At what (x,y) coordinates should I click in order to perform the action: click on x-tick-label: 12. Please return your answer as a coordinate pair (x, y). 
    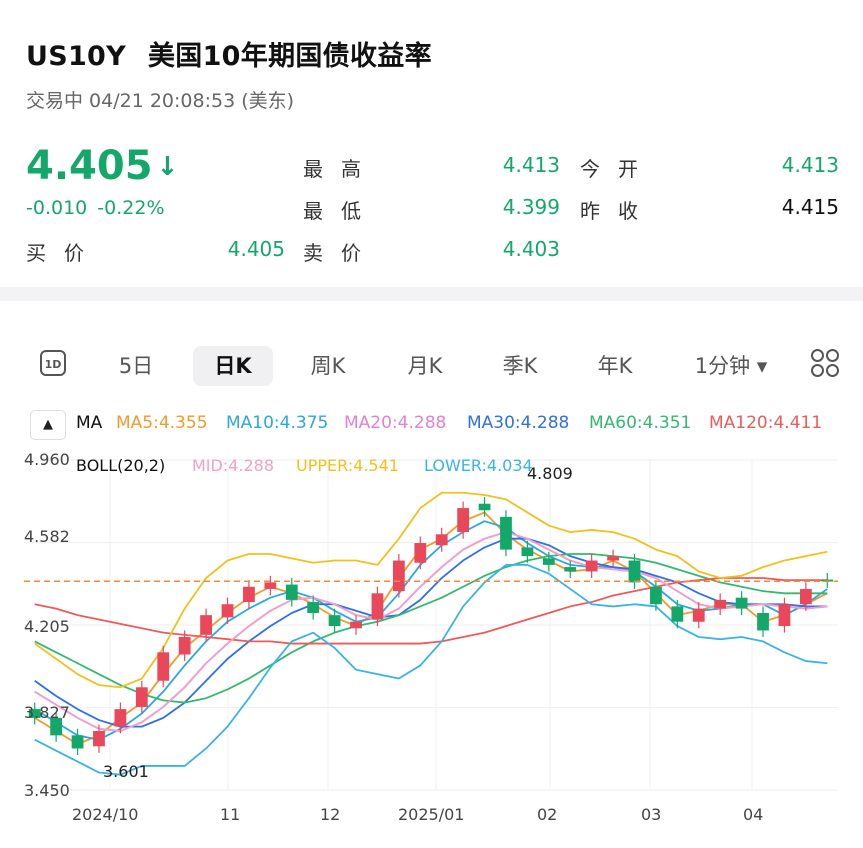
    Looking at the image, I should click on (330, 814).